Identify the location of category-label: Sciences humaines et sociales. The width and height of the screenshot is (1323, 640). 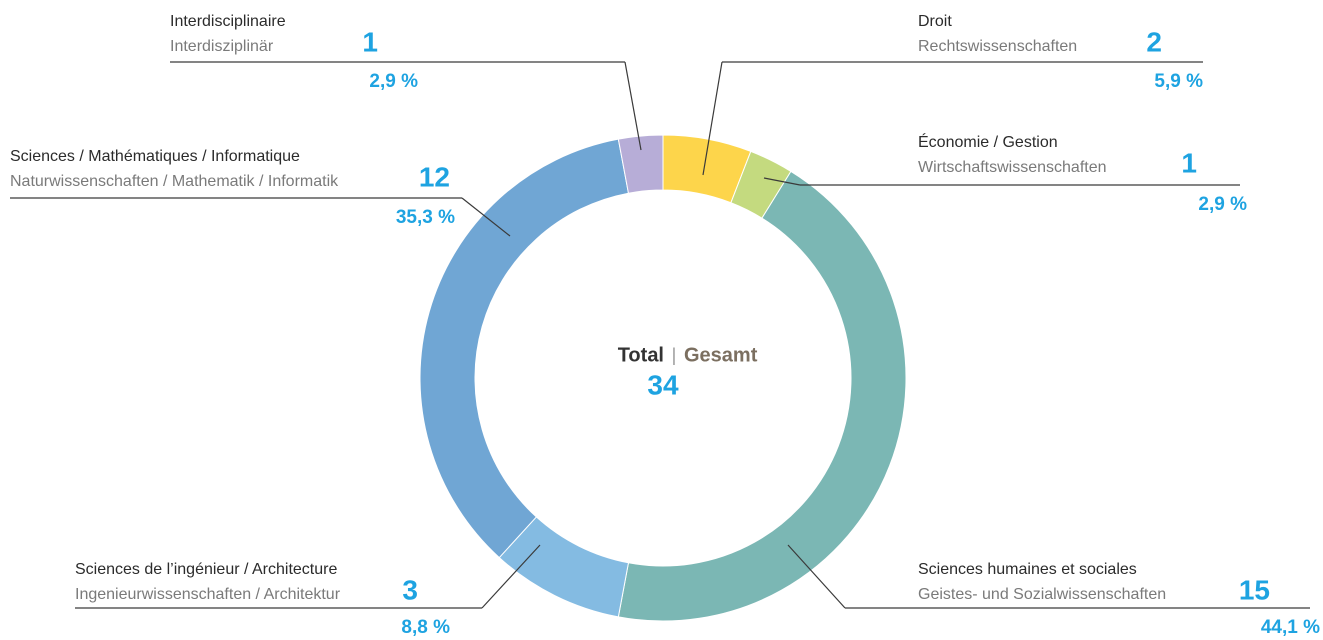
(1027, 569).